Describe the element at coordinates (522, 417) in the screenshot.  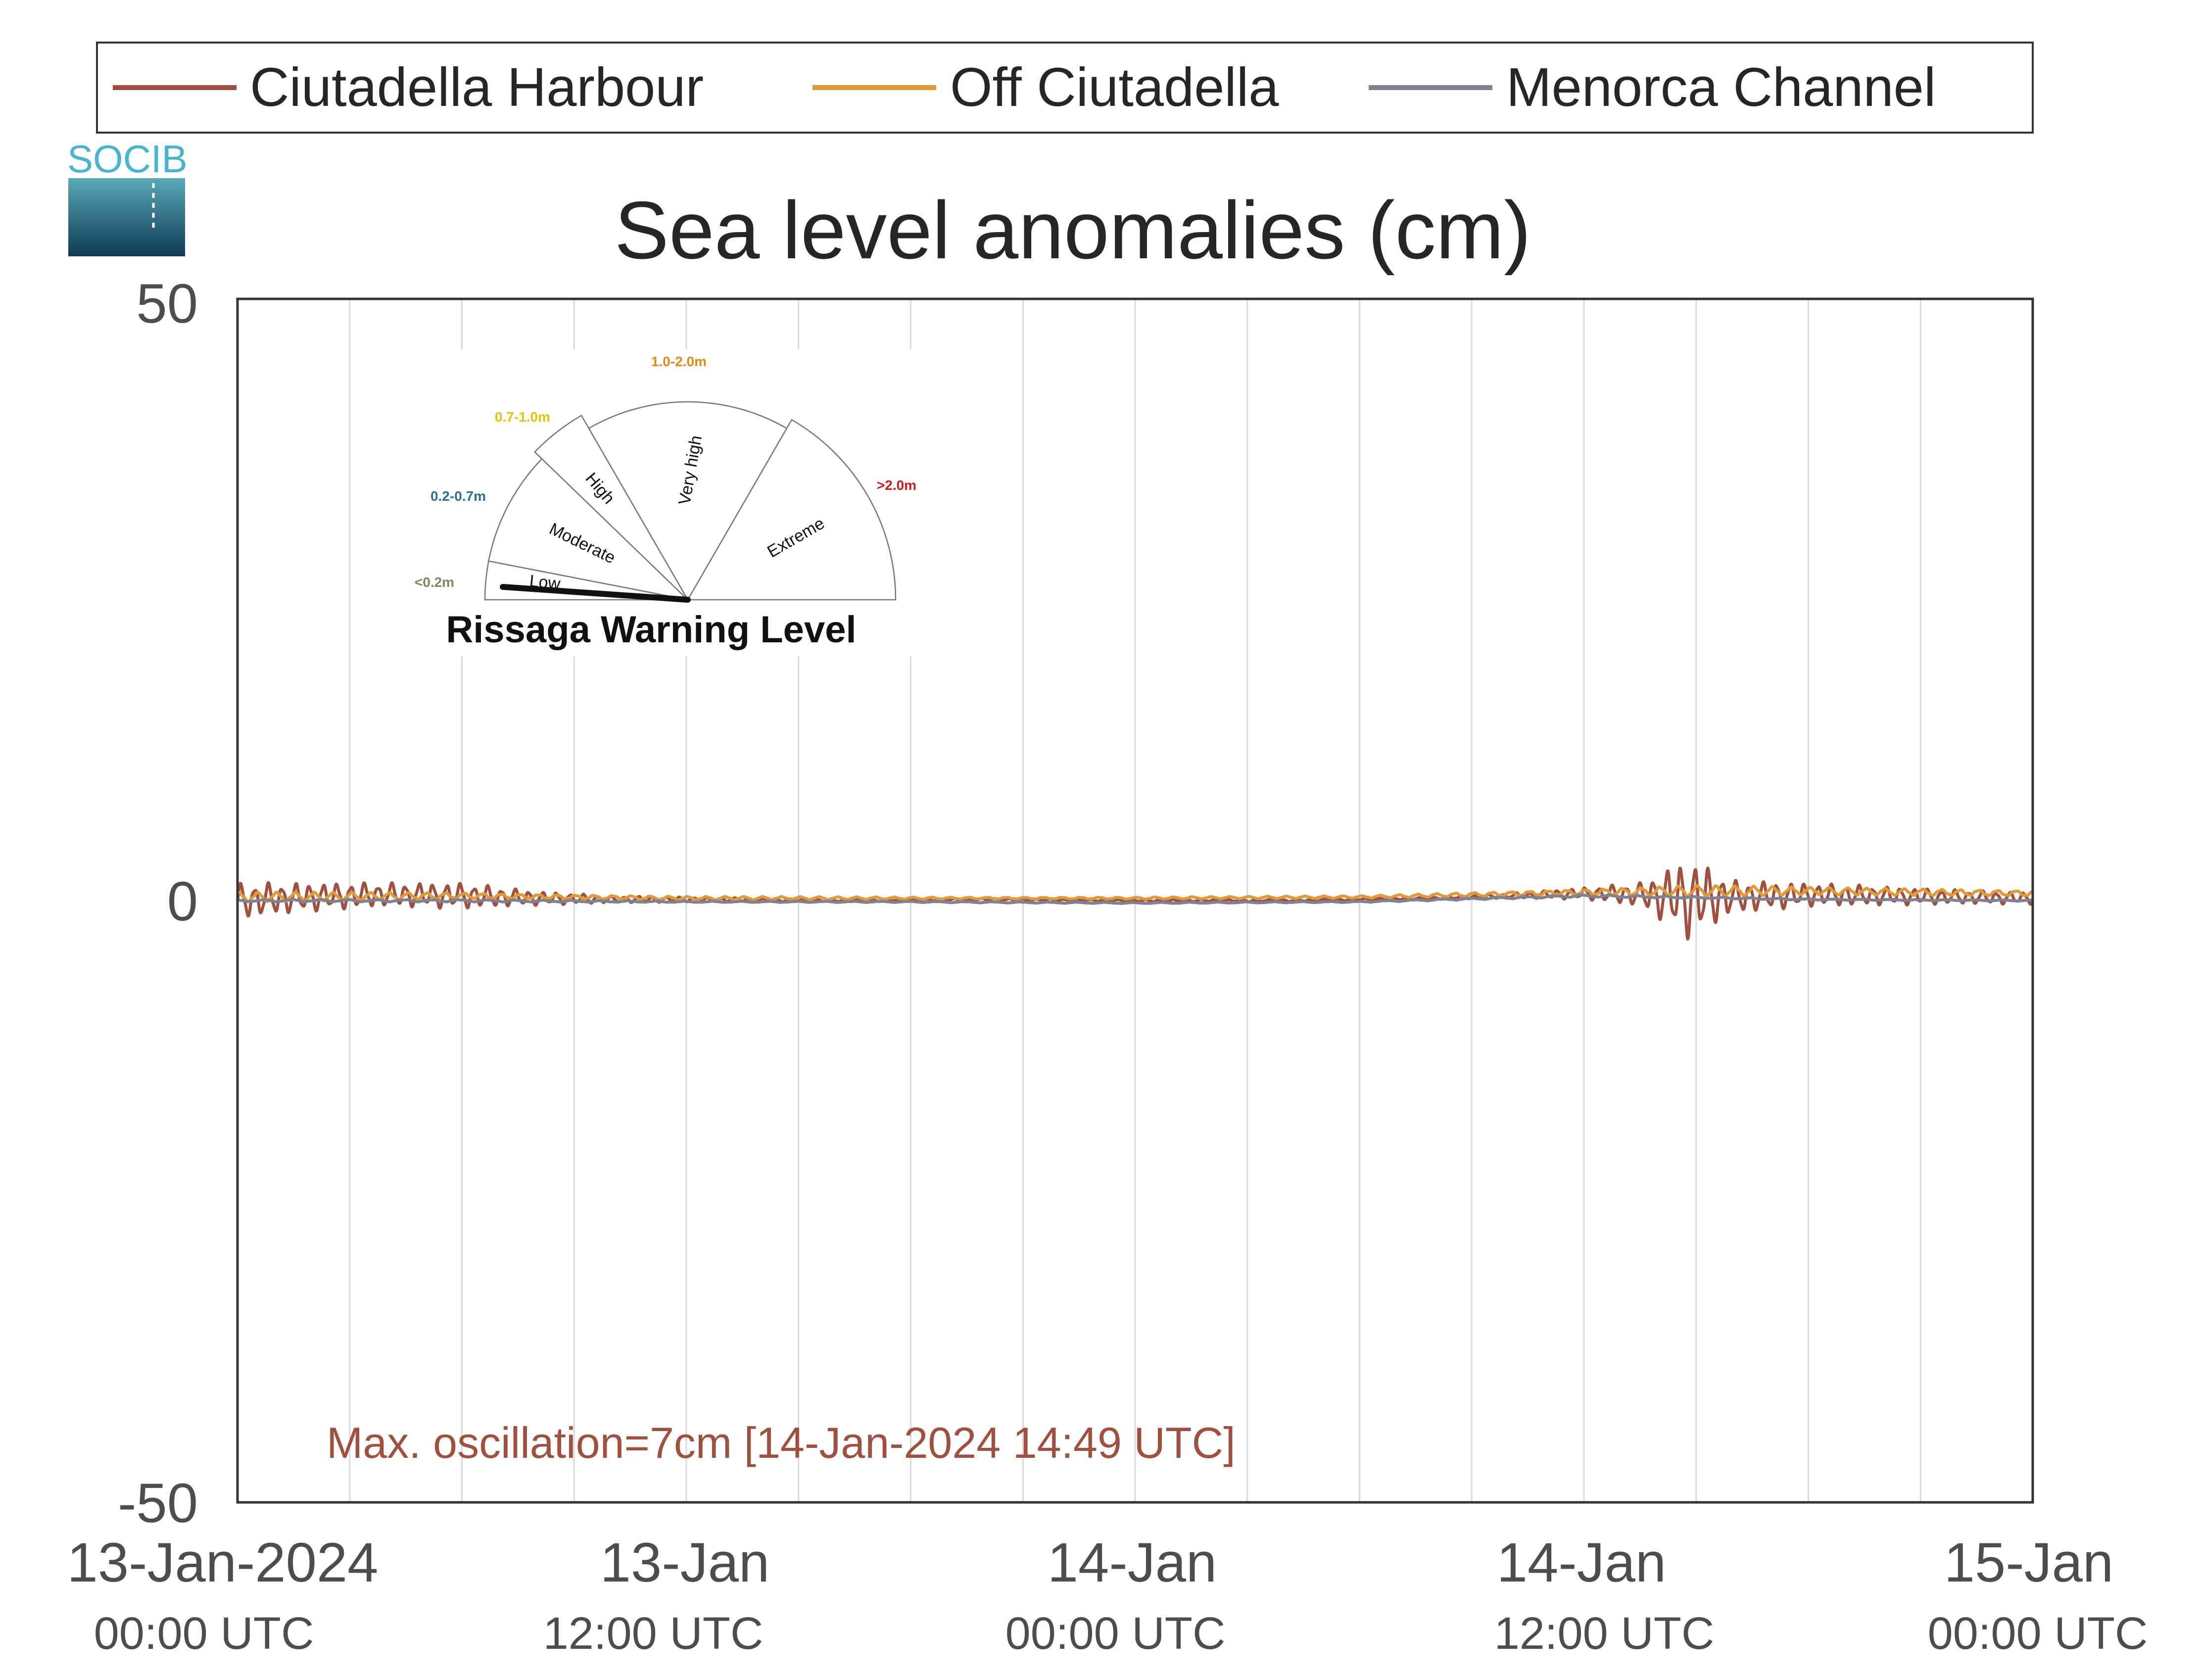
I see `gauge-range-high: 0.7-1.0m` at that location.